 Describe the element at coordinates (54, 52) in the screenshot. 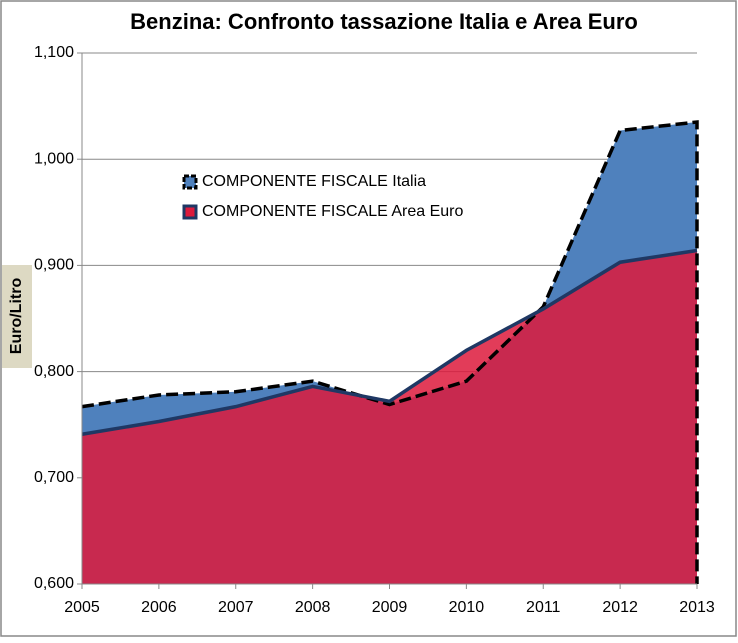

I see `y-tick-label: 1,100` at that location.